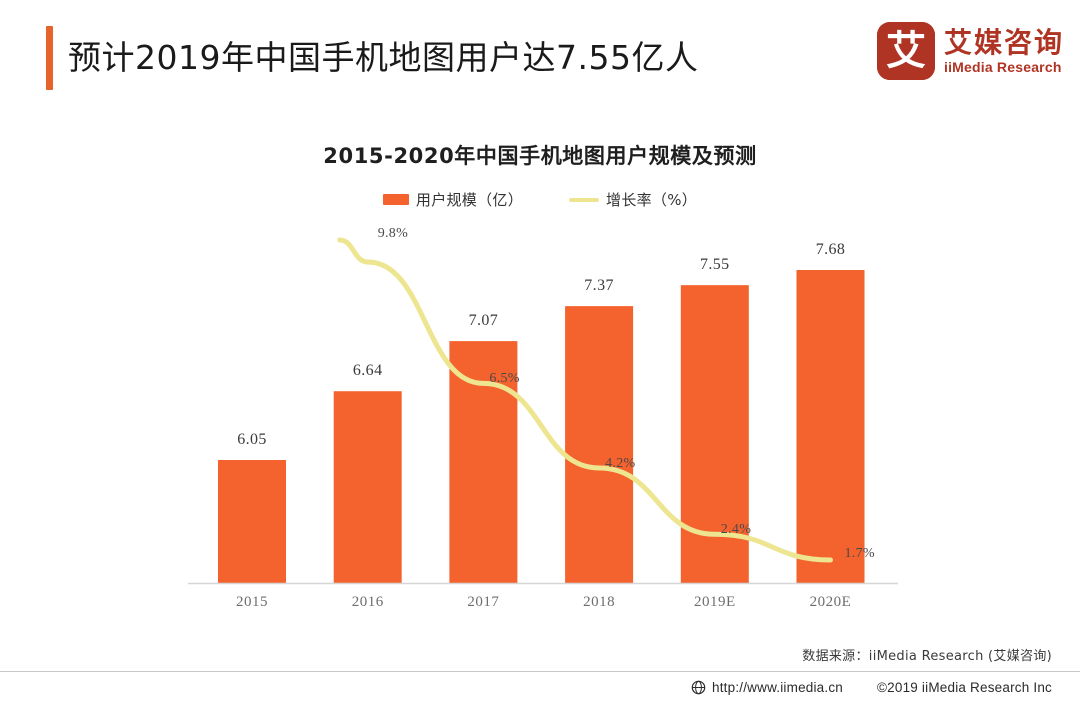 This screenshot has width=1080, height=702. What do you see at coordinates (1002, 66) in the screenshot?
I see `brand-name-en: iiMedia Research` at bounding box center [1002, 66].